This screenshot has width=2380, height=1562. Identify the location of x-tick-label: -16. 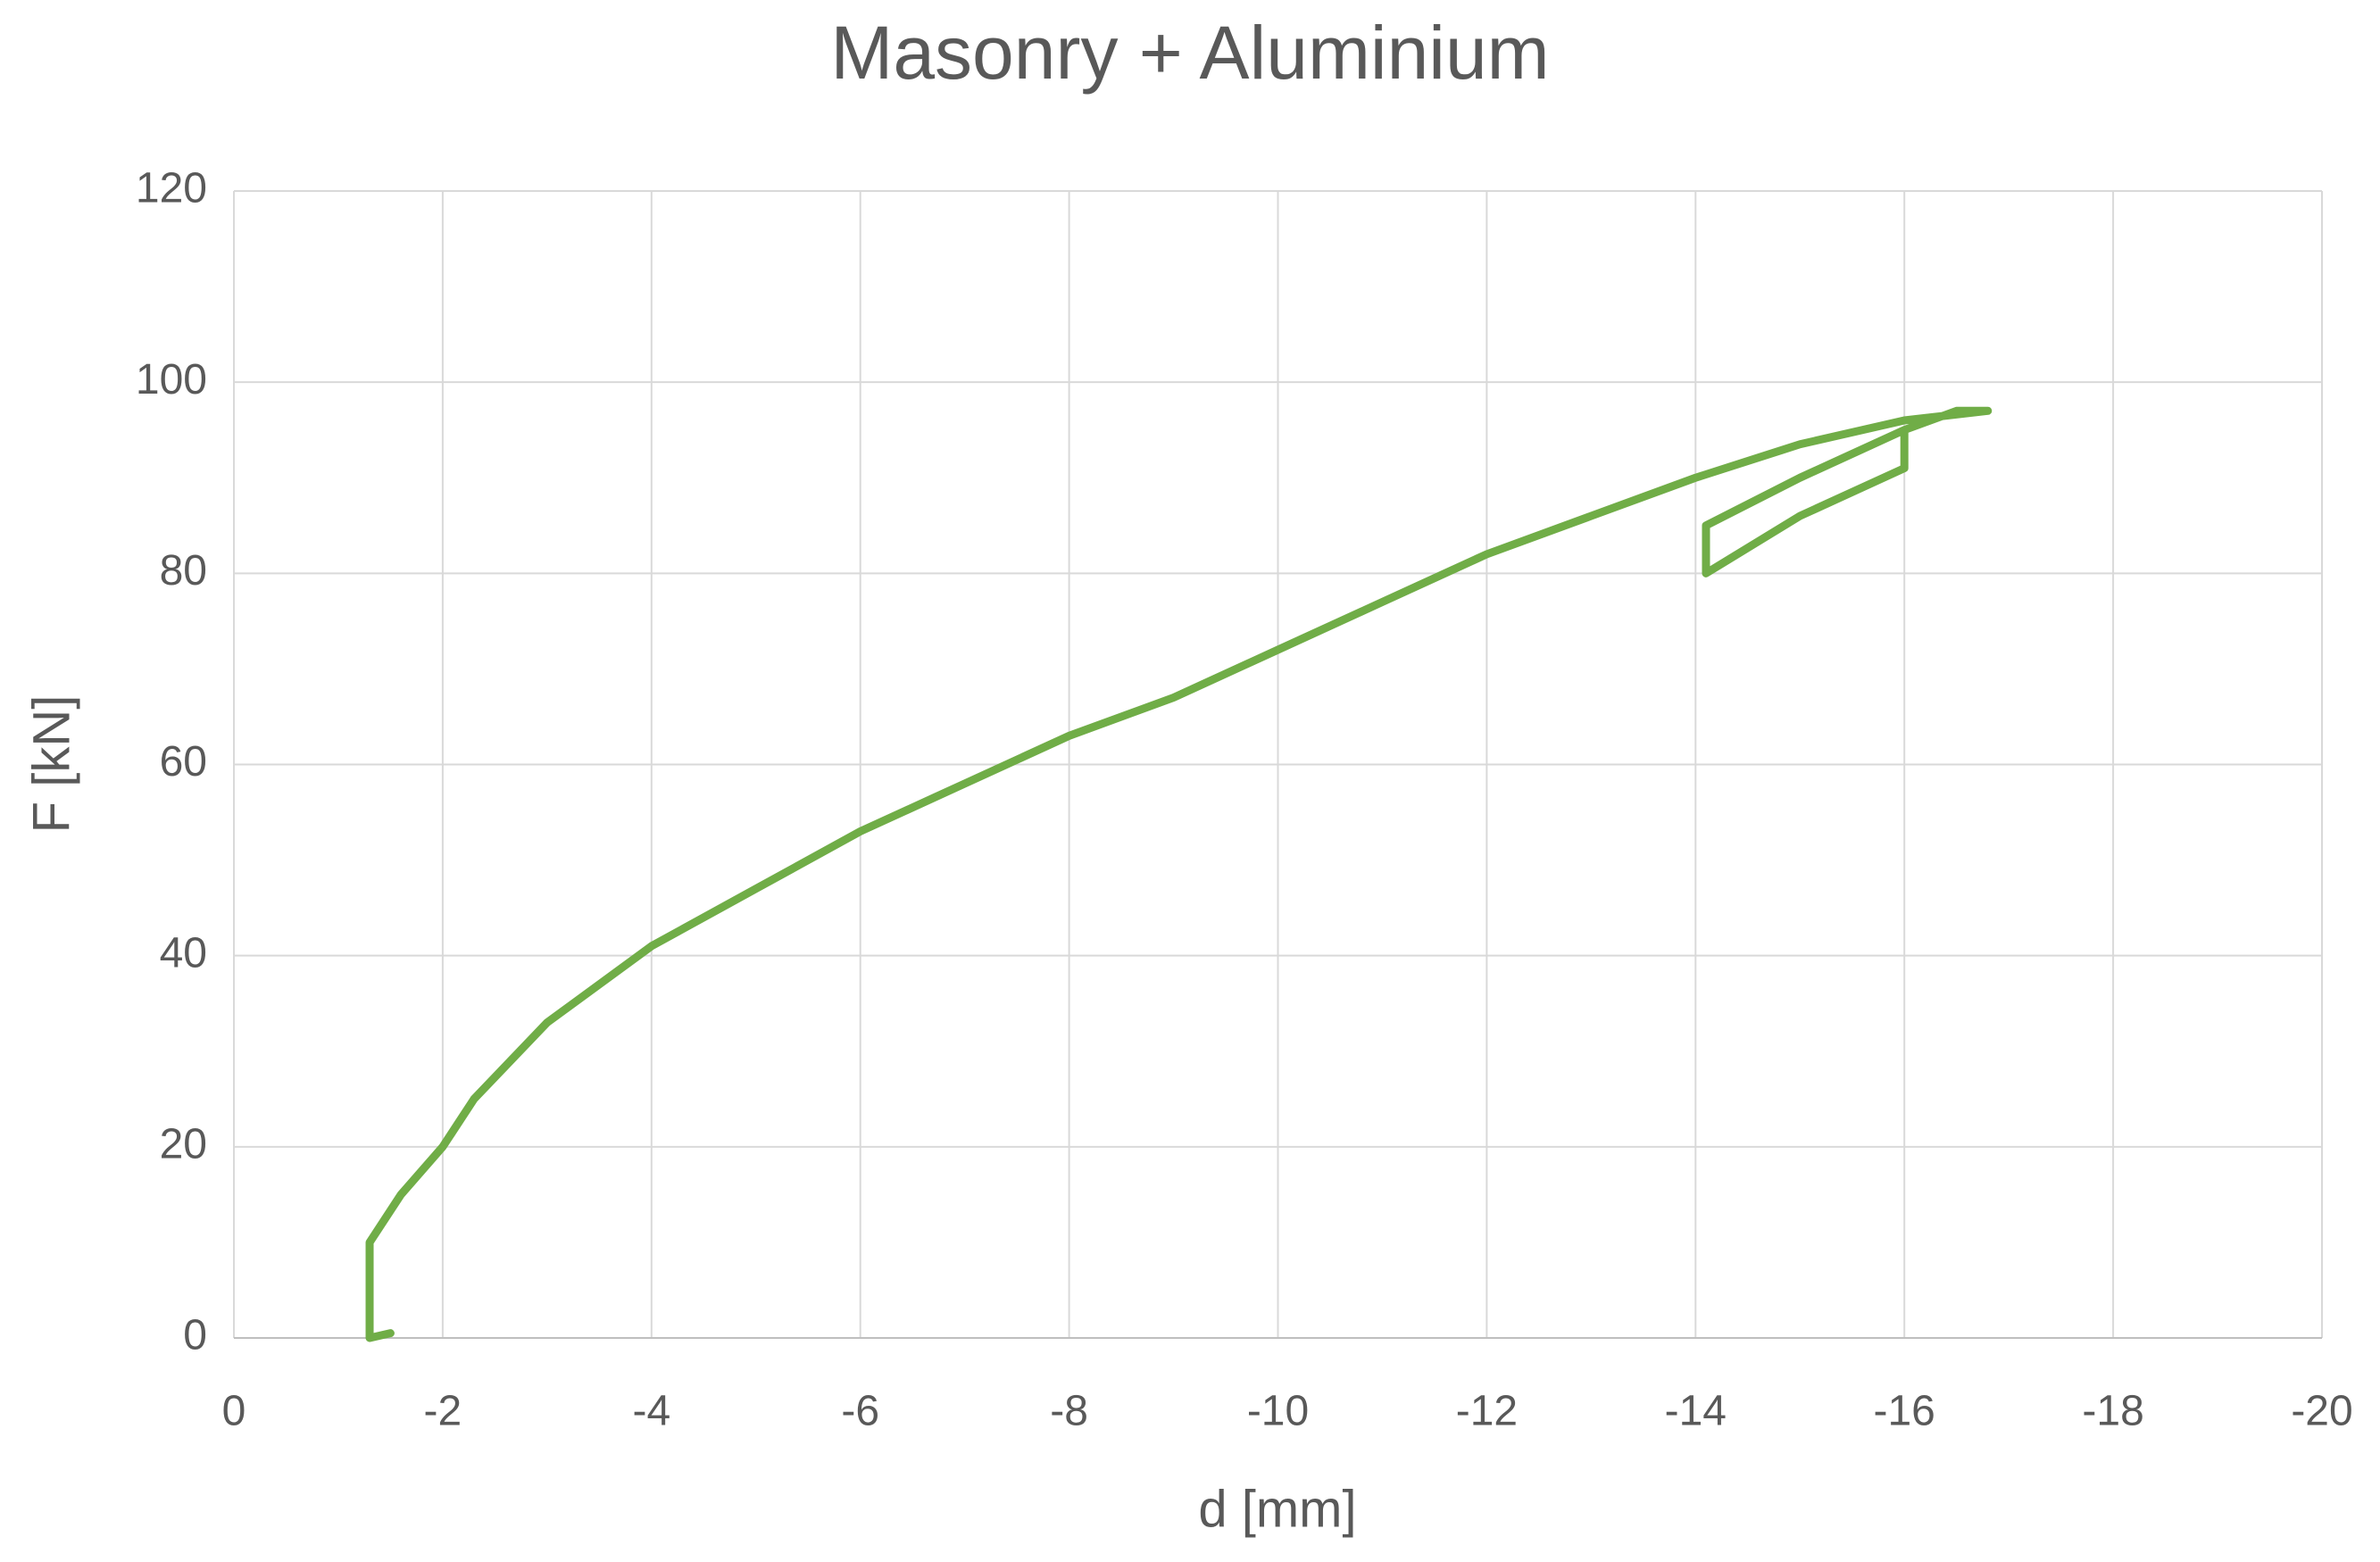
(1904, 1411).